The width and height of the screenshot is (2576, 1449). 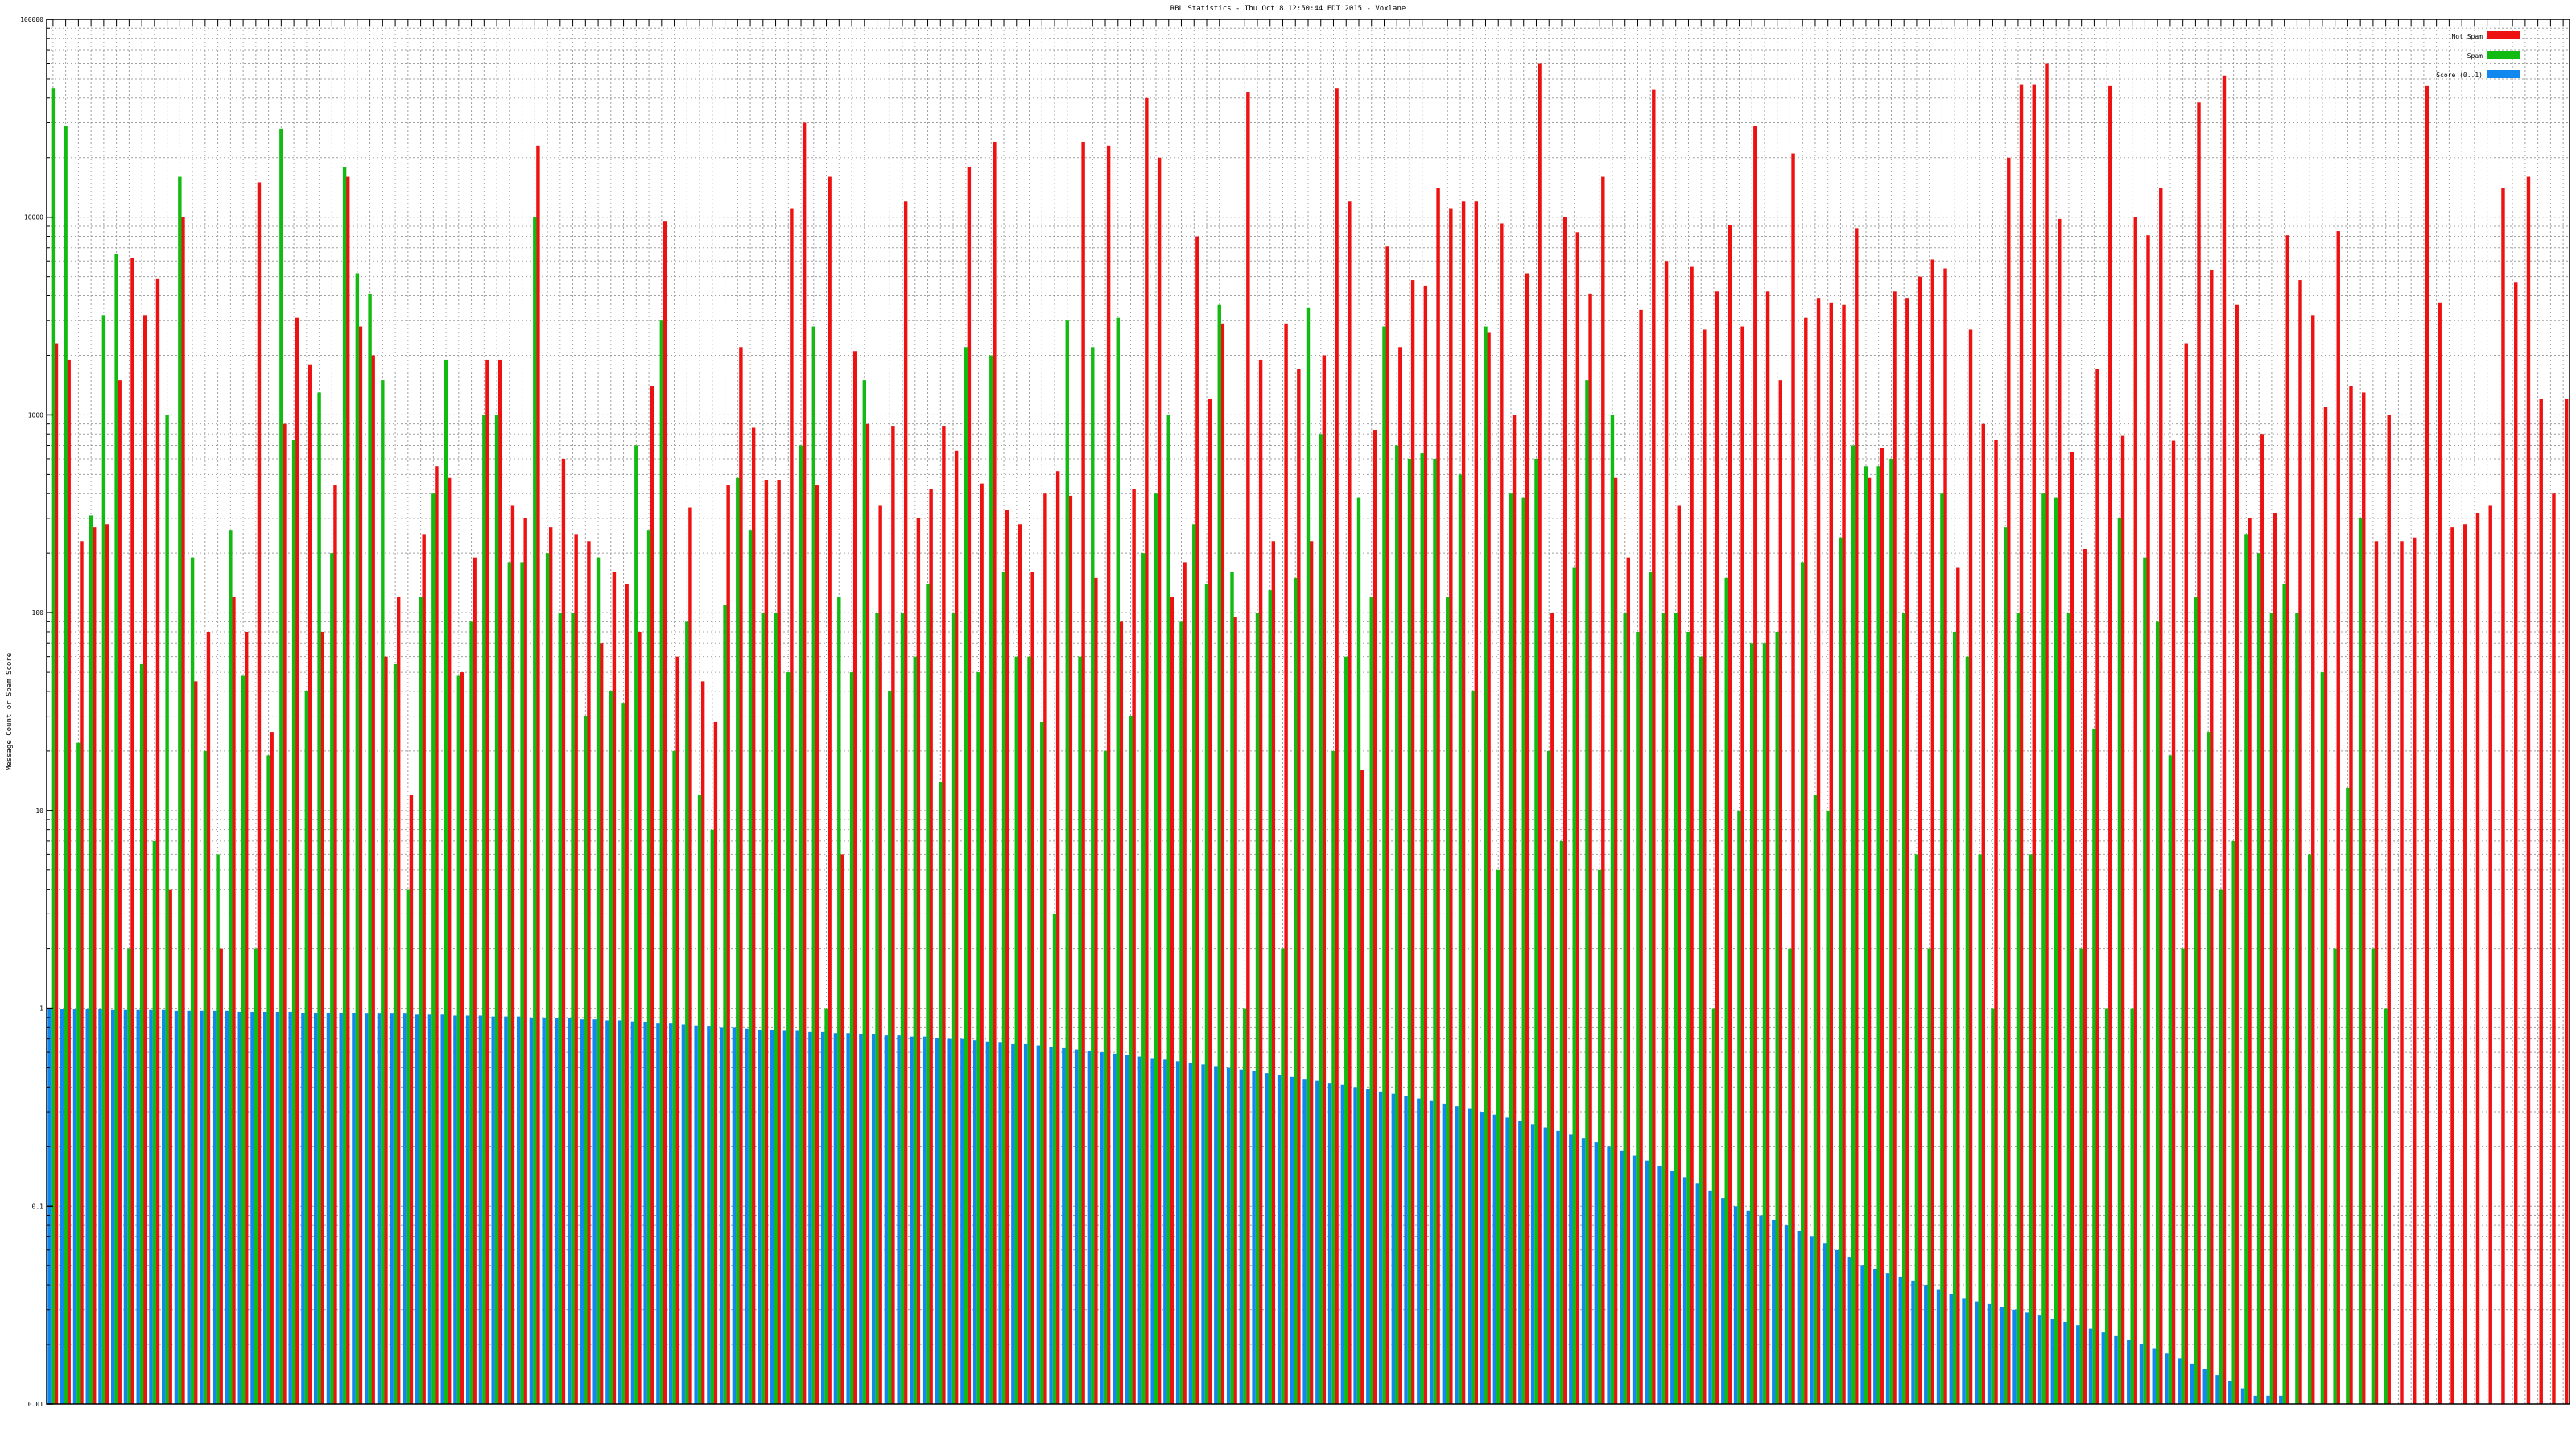 What do you see at coordinates (10, 711) in the screenshot?
I see `y-axis-label: Message Count or Spam Score` at bounding box center [10, 711].